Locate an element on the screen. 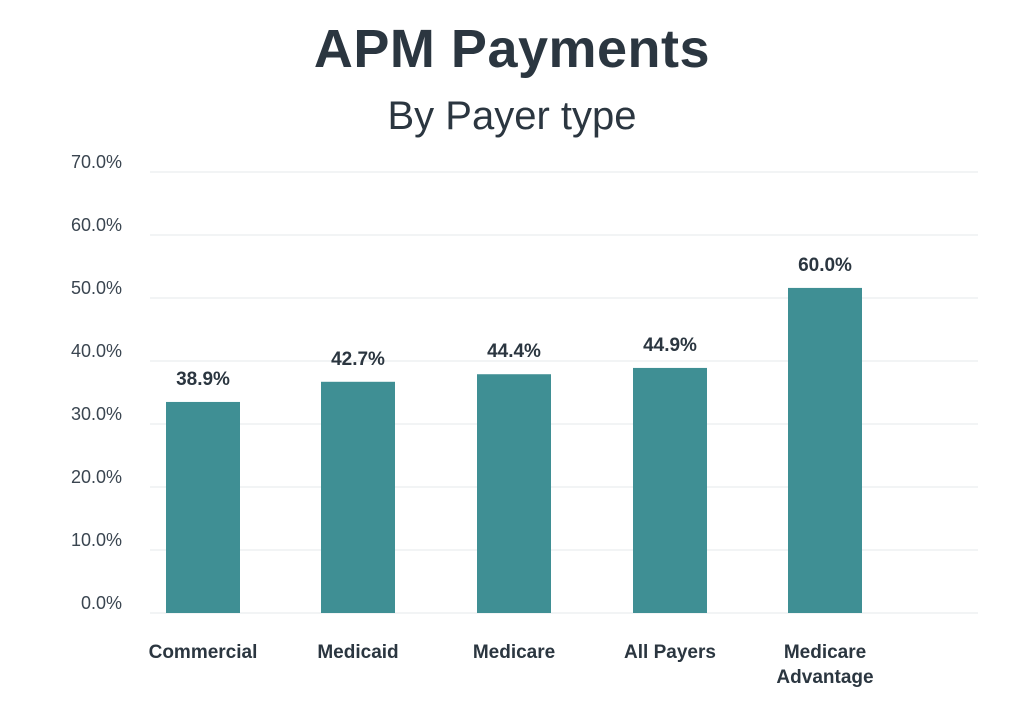 The image size is (1024, 722). data-label: 60.0% is located at coordinates (825, 265).